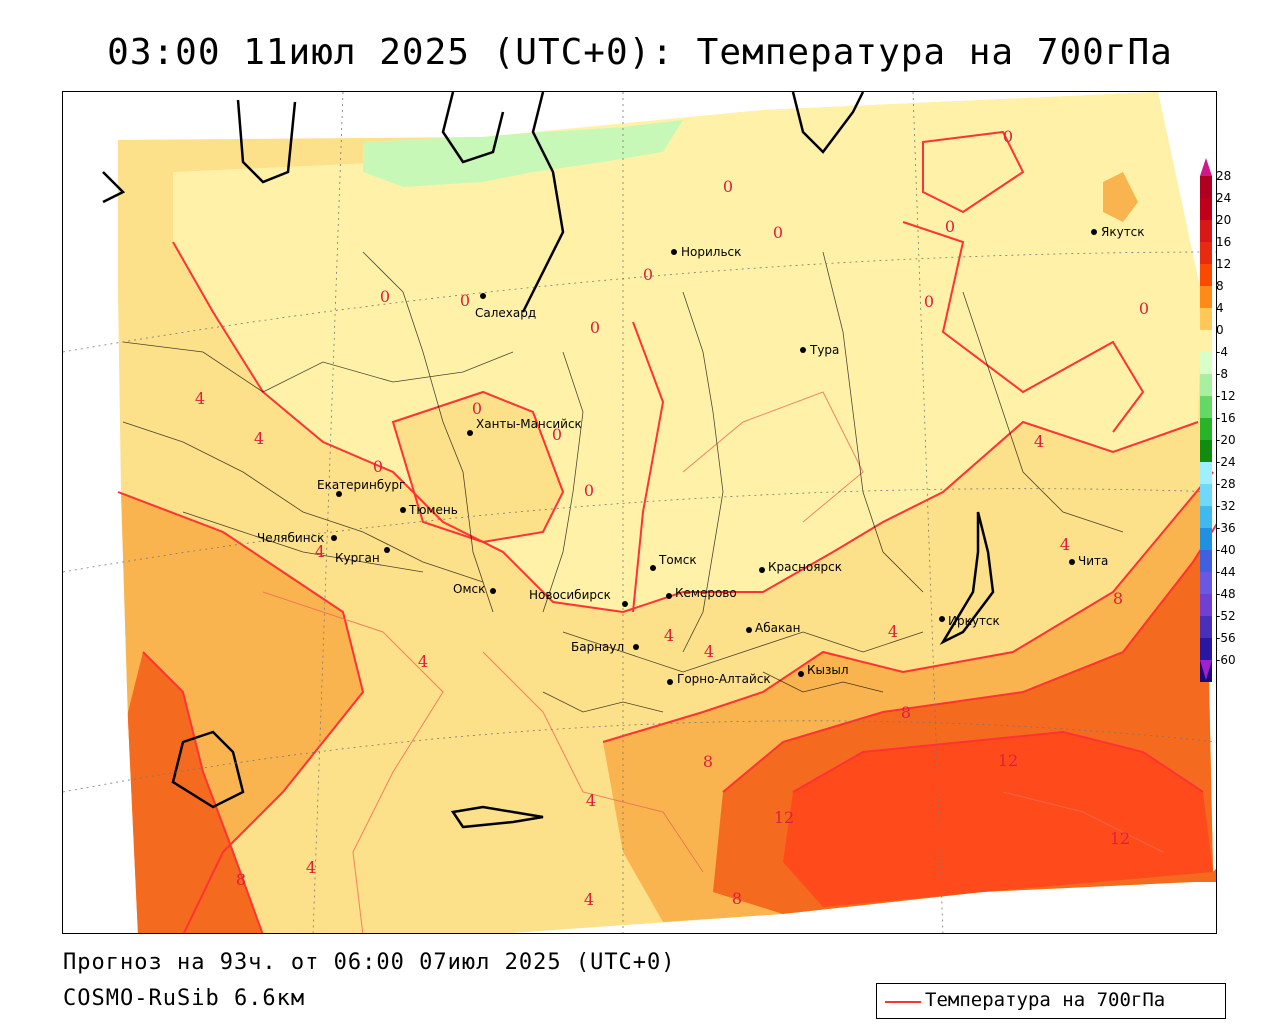 Image resolution: width=1280 pixels, height=1024 pixels. I want to click on city-novosibirsk: Новосибирск, so click(578, 597).